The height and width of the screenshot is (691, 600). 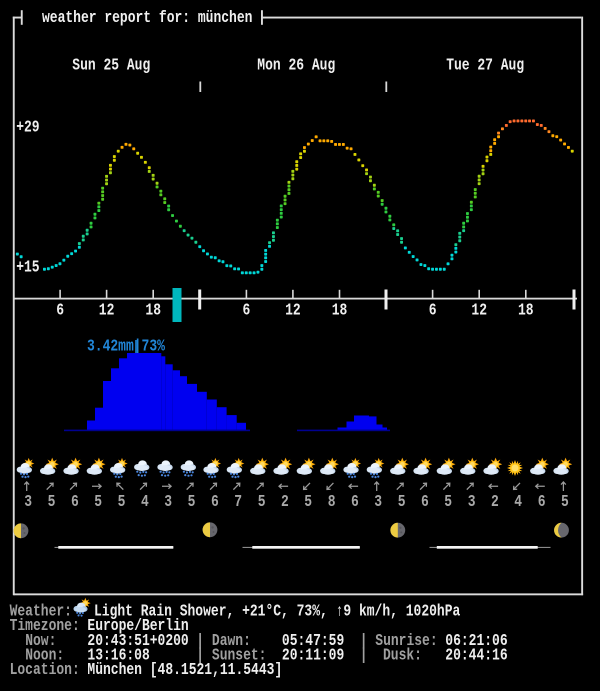 I want to click on svg-text: 20:11:09, so click(x=313, y=656).